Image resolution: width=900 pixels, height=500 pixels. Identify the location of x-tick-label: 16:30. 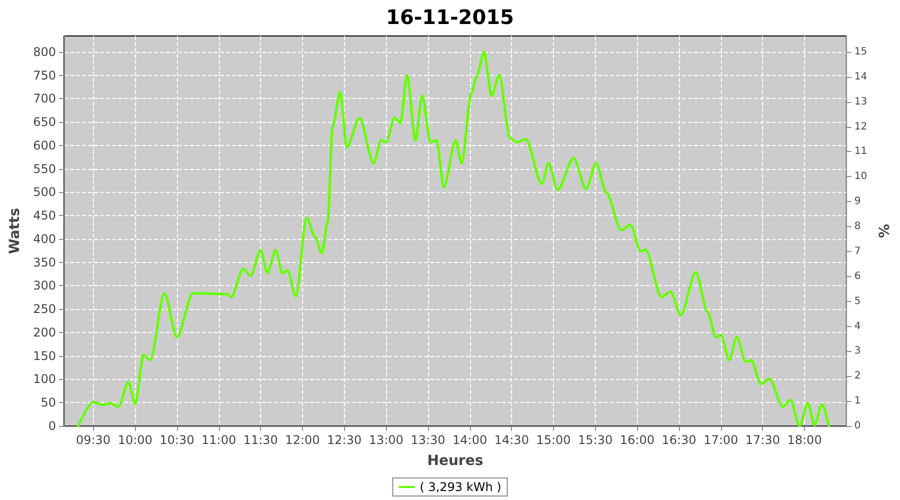
(679, 440).